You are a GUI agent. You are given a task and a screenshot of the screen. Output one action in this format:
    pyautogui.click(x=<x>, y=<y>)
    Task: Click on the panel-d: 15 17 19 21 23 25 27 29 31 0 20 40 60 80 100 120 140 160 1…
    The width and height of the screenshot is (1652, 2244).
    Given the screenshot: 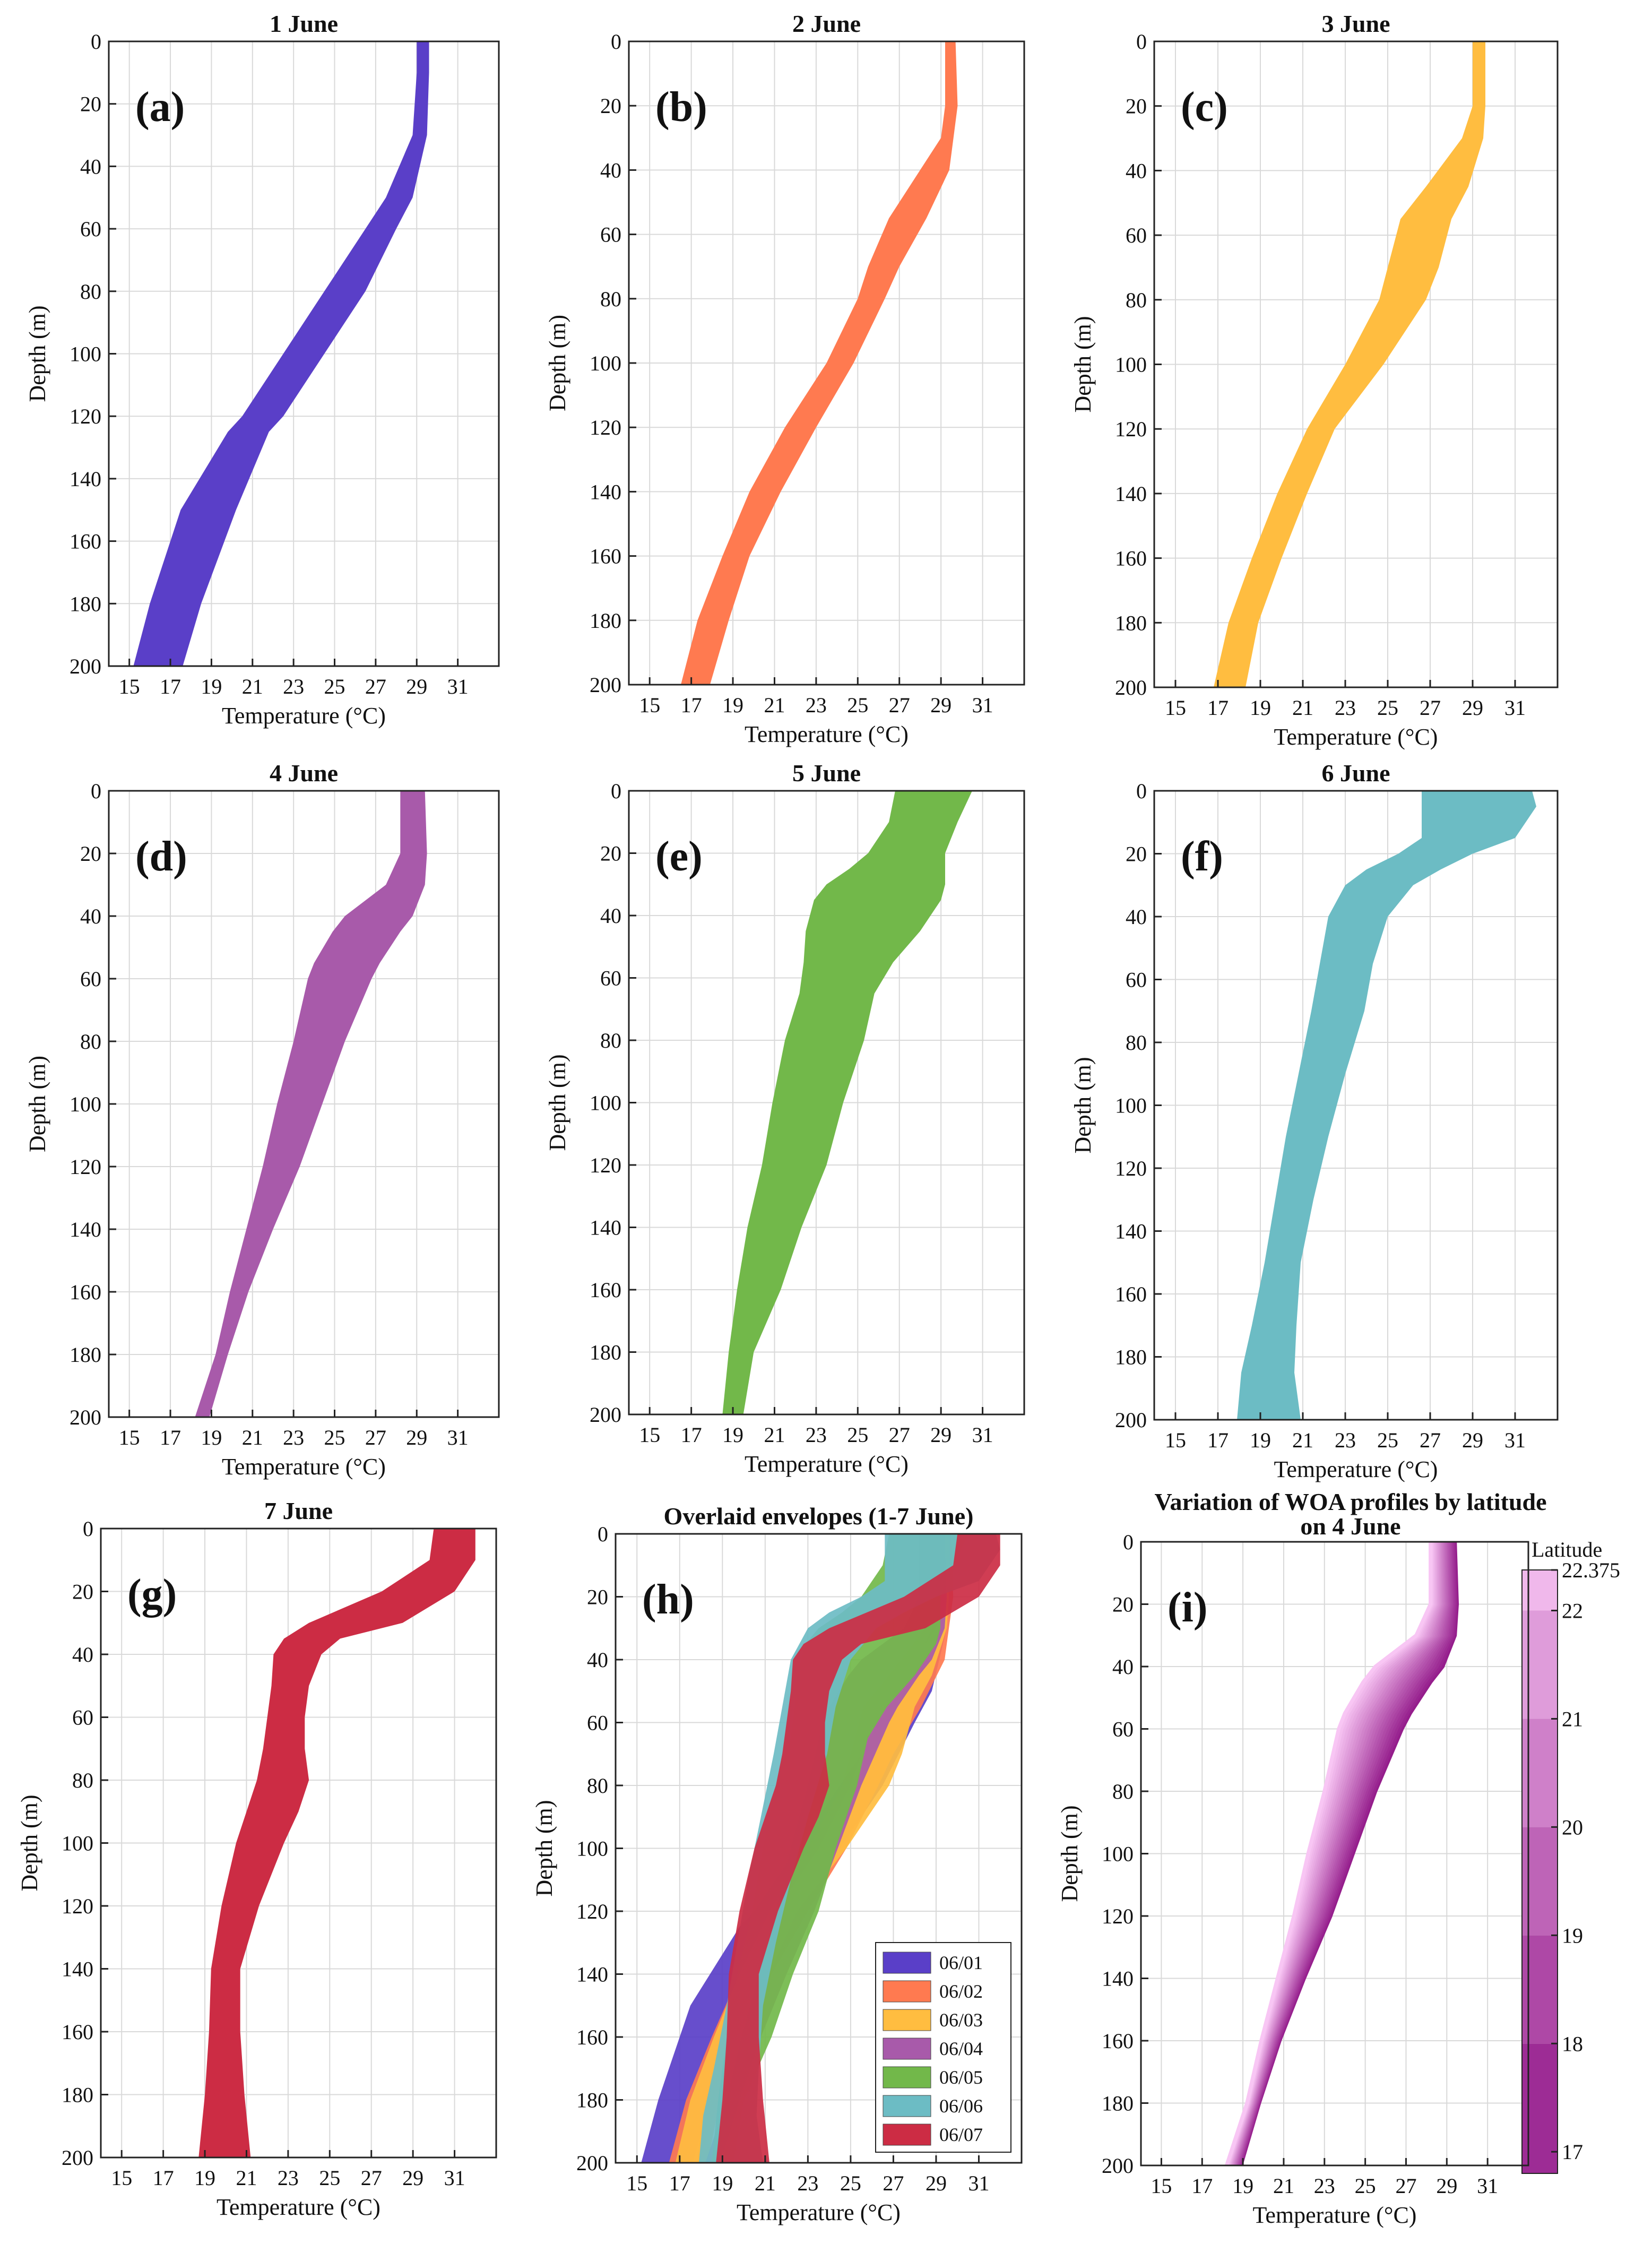 What is the action you would take?
    pyautogui.click(x=262, y=1119)
    